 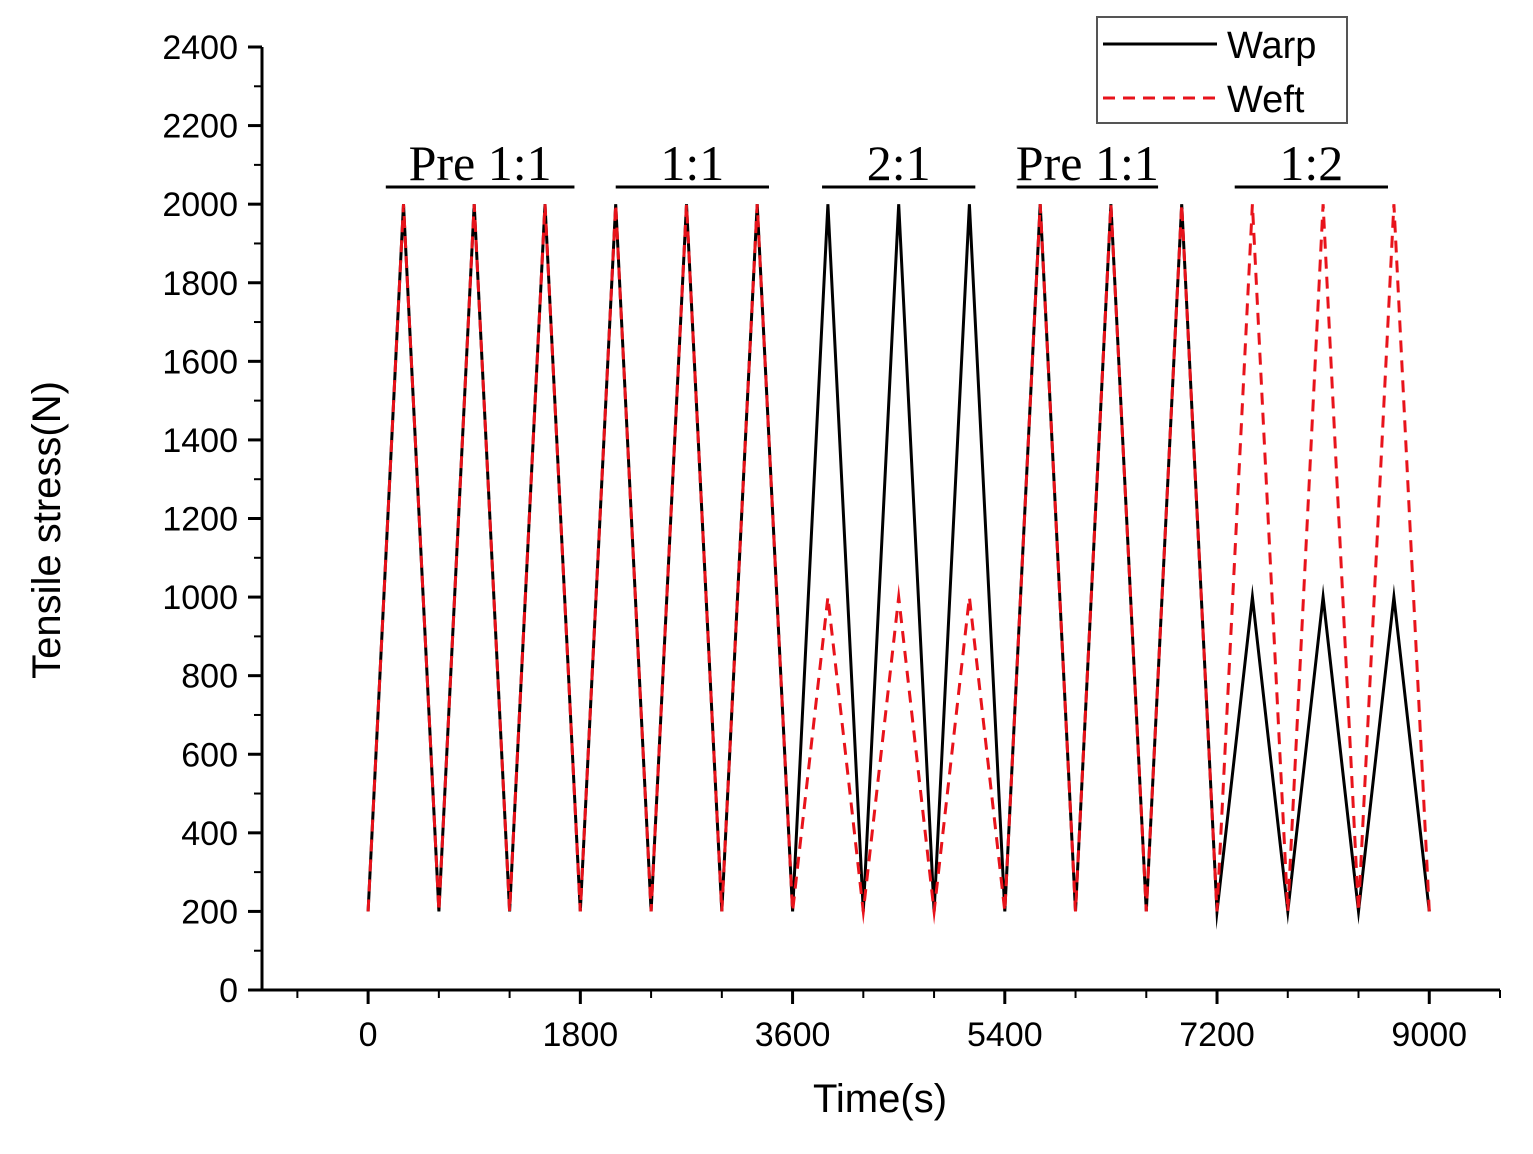 What do you see at coordinates (209, 755) in the screenshot?
I see `y-tick-label-3: 600` at bounding box center [209, 755].